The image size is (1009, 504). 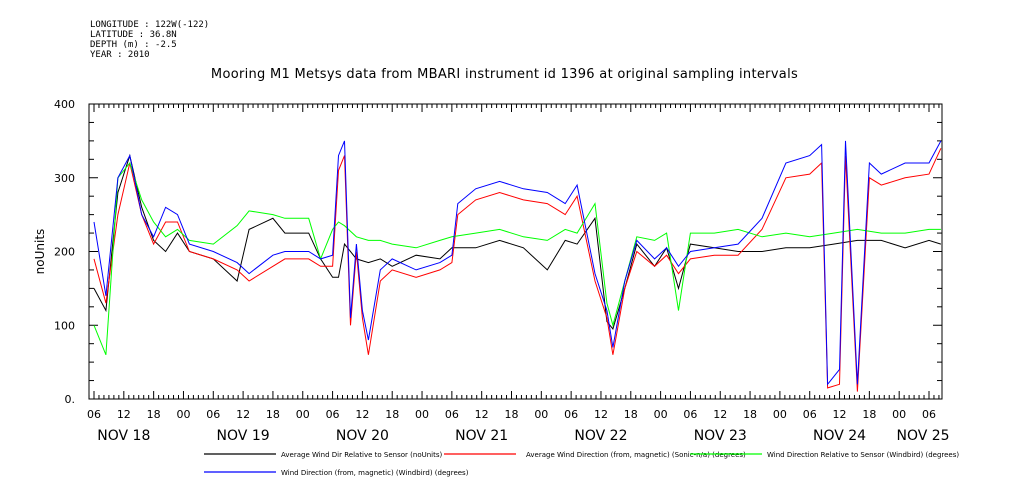 I want to click on y-tick-label: 300, so click(x=64, y=178).